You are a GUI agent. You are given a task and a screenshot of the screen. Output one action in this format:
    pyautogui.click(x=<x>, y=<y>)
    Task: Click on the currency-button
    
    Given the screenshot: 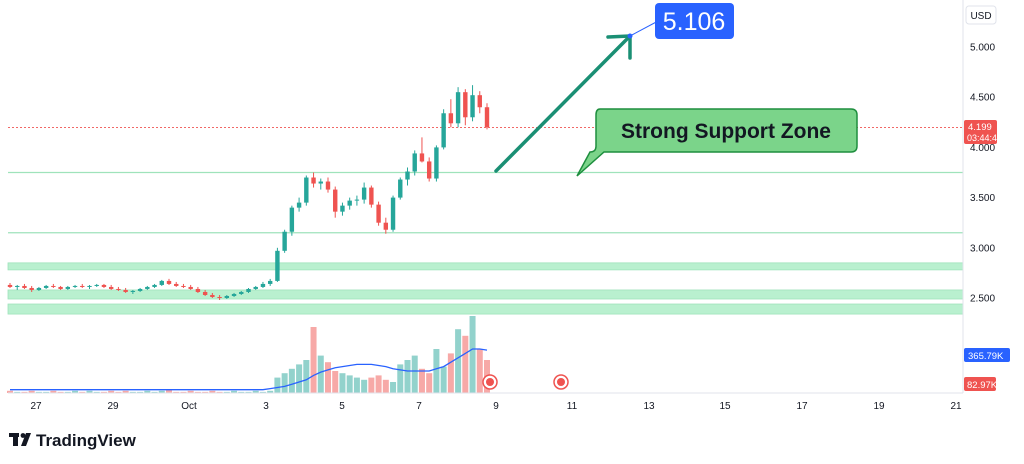 What is the action you would take?
    pyautogui.click(x=981, y=15)
    